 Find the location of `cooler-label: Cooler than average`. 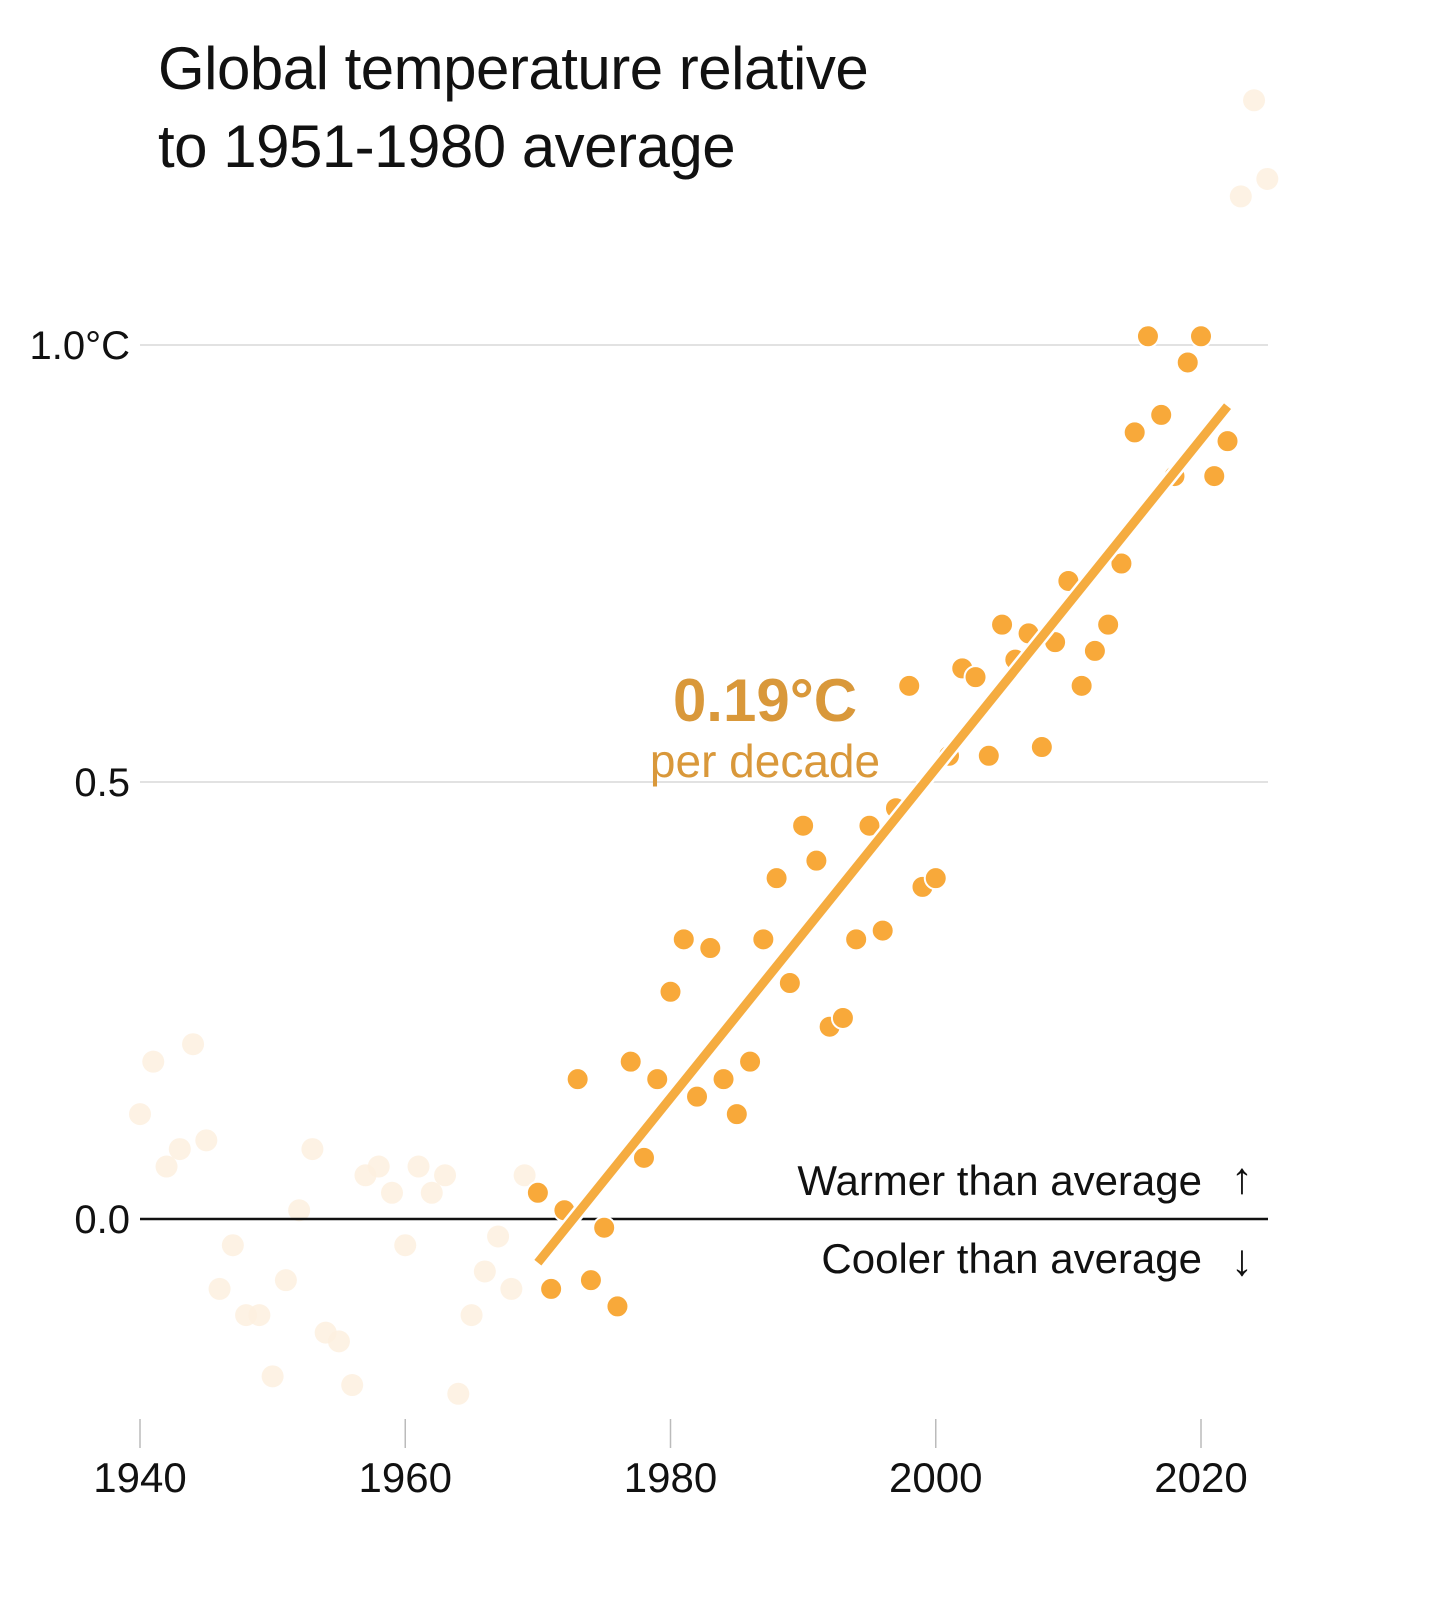

cooler-label: Cooler than average is located at coordinates (1011, 1258).